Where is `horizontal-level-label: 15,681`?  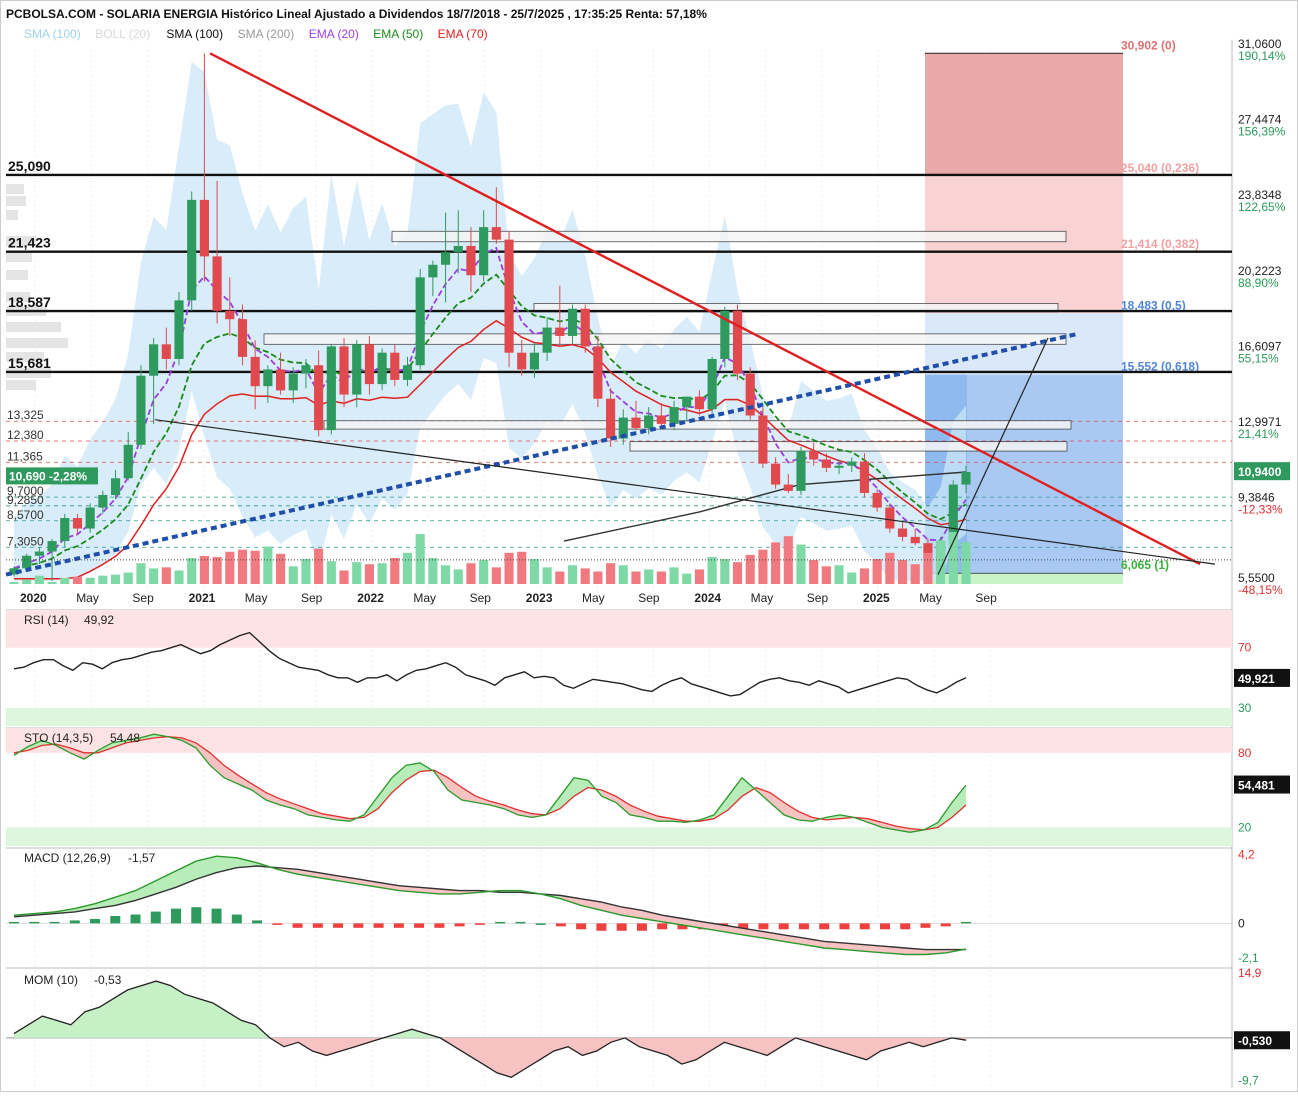 horizontal-level-label: 15,681 is located at coordinates (29, 363).